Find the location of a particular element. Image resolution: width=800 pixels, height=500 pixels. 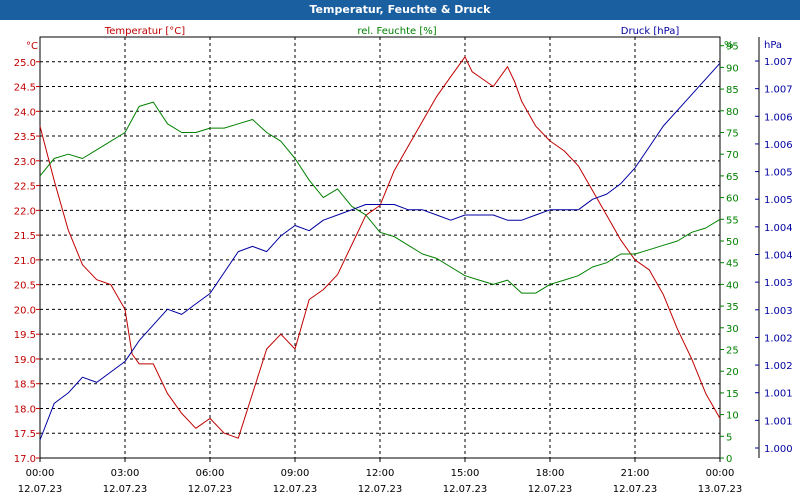

temperature-tick-label: 24.0 is located at coordinates (25, 112).